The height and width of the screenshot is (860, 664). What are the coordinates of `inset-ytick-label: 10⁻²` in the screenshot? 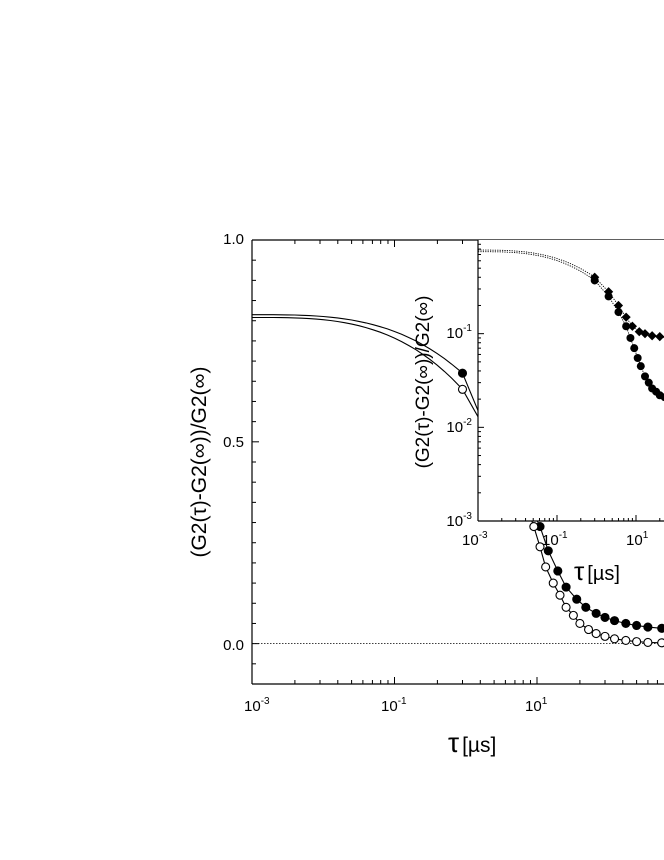 It's located at (459, 426).